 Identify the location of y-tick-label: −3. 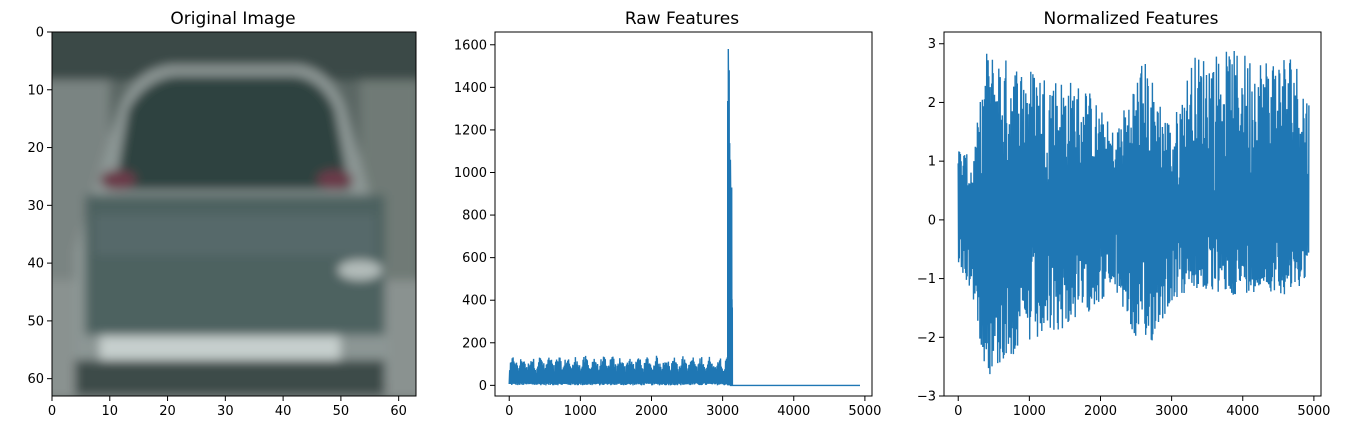
(926, 397).